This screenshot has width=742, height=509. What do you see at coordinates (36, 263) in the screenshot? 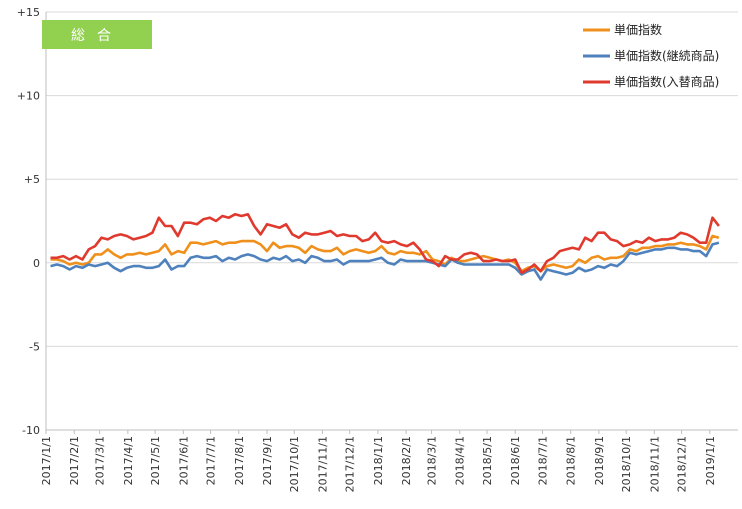
I see `y-tick-label: 0` at bounding box center [36, 263].